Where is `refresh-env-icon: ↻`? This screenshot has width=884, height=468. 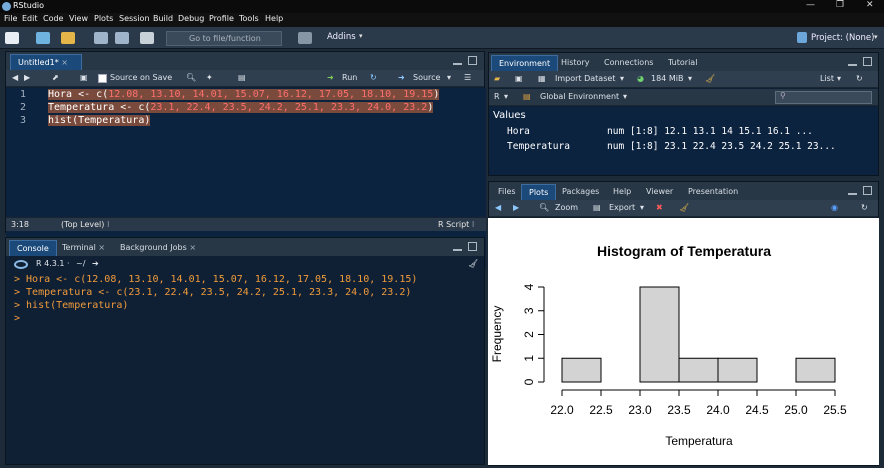
refresh-env-icon: ↻ is located at coordinates (859, 78).